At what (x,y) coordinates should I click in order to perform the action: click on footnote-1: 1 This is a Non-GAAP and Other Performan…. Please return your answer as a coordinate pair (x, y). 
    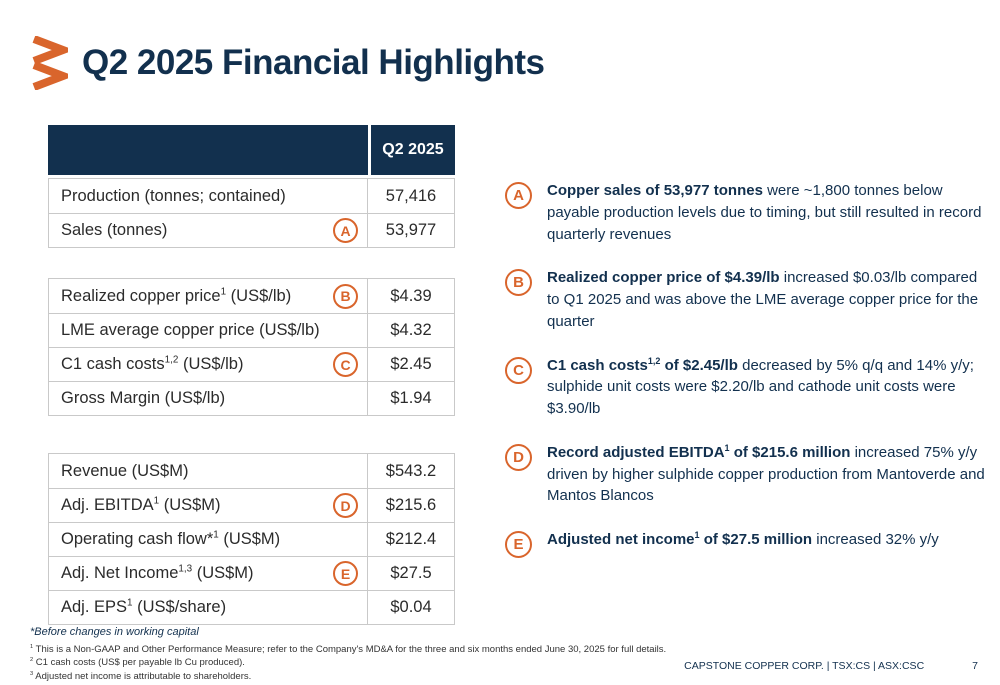
    Looking at the image, I should click on (348, 649).